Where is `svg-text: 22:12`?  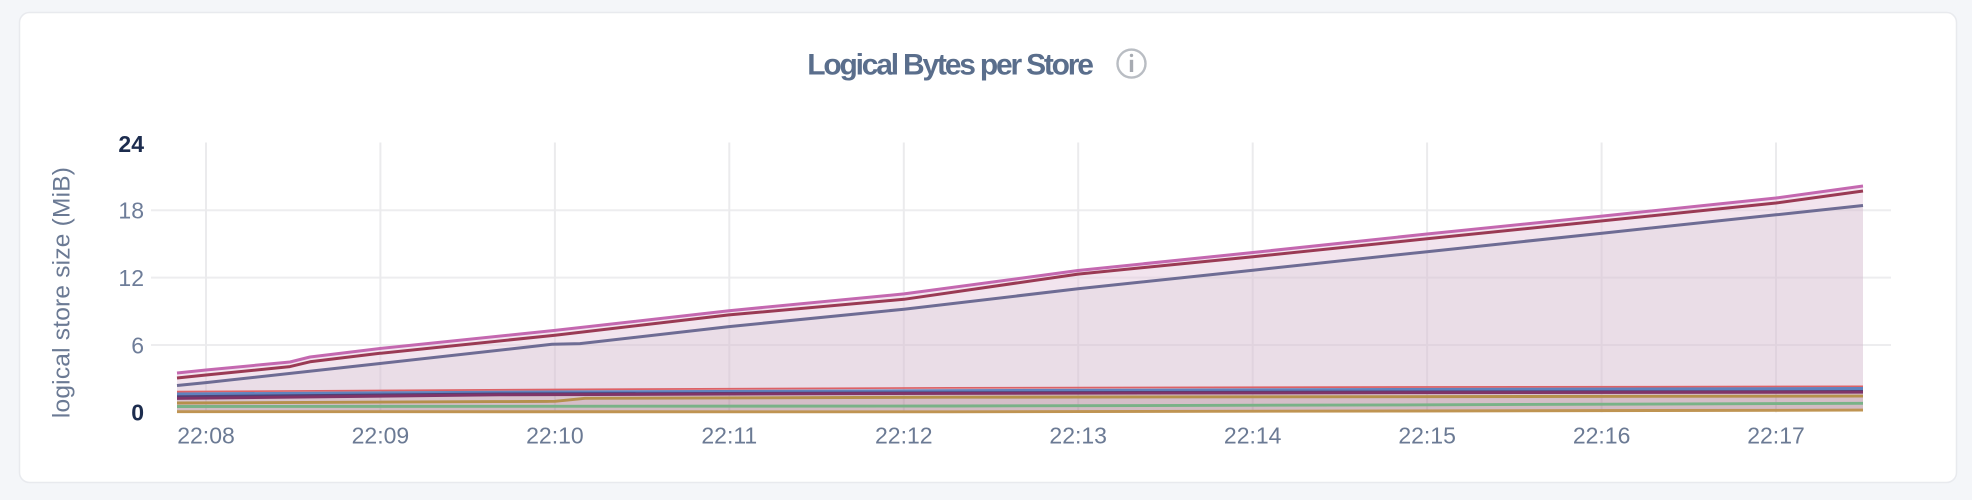 svg-text: 22:12 is located at coordinates (904, 436).